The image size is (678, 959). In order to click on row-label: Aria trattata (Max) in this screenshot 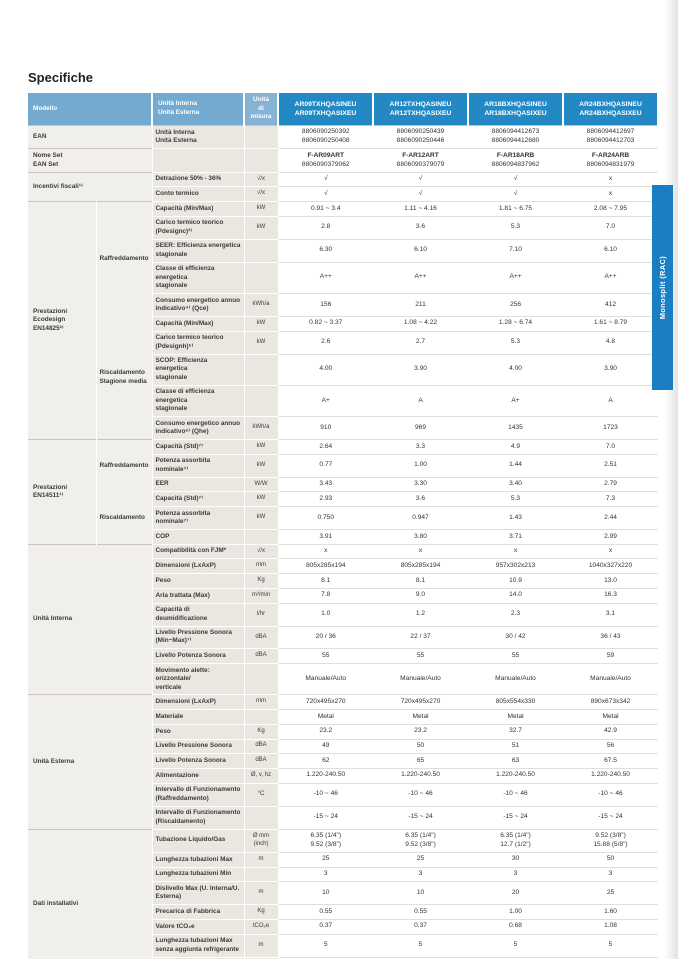, I will do `click(198, 596)`.